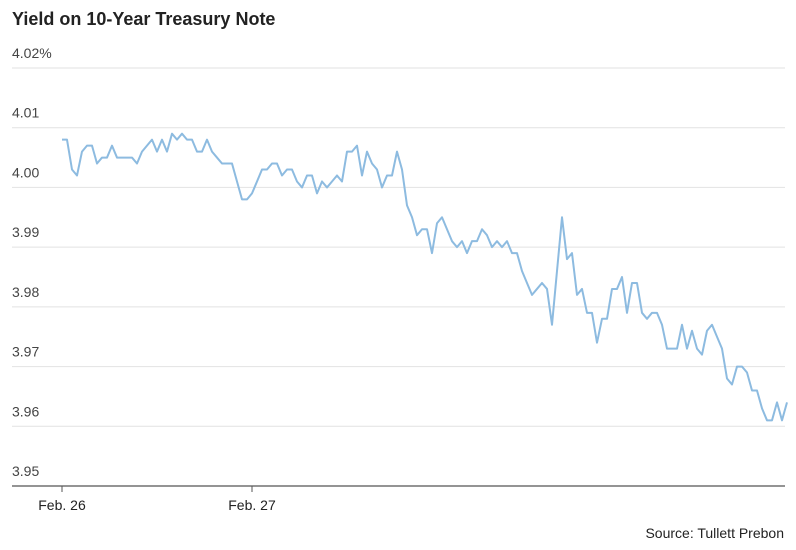 The height and width of the screenshot is (550, 796). Describe the element at coordinates (32, 53) in the screenshot. I see `y-tick-label: 4.02%` at that location.